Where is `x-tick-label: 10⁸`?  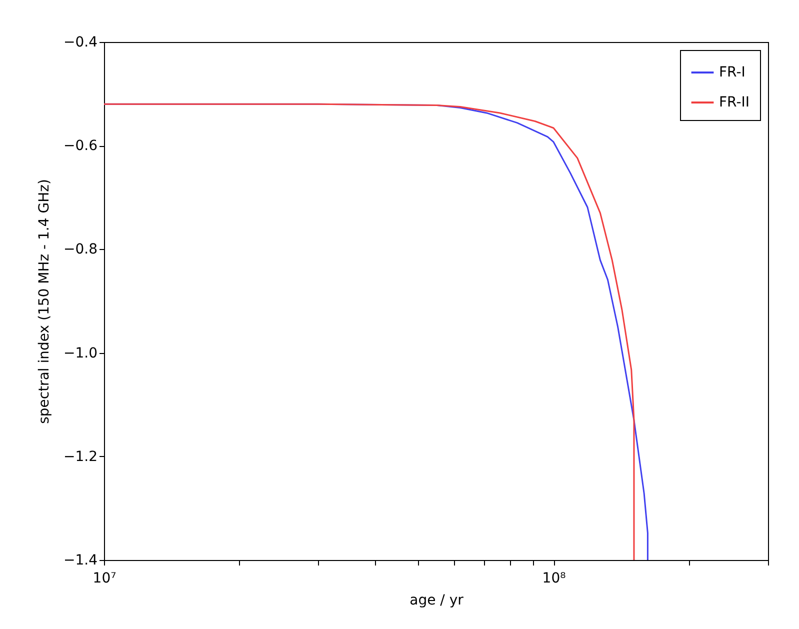
x-tick-label: 10⁸ is located at coordinates (554, 578).